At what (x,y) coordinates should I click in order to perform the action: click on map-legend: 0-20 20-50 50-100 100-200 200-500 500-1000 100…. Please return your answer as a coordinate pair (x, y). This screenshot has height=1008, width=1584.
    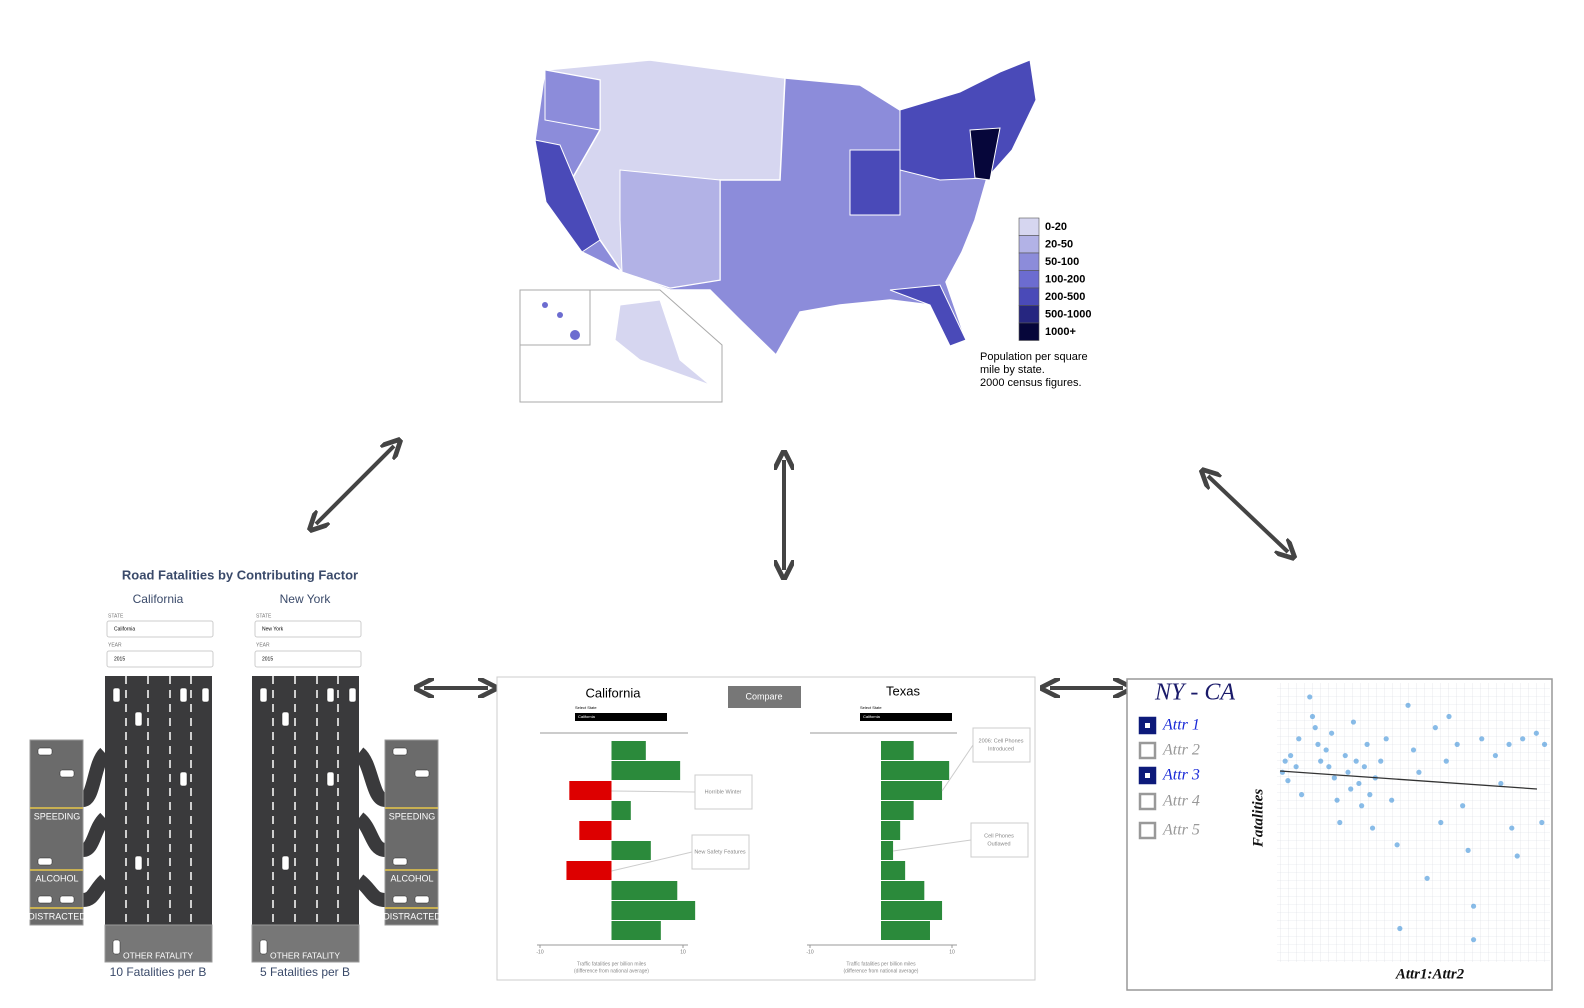
    Looking at the image, I should click on (1036, 303).